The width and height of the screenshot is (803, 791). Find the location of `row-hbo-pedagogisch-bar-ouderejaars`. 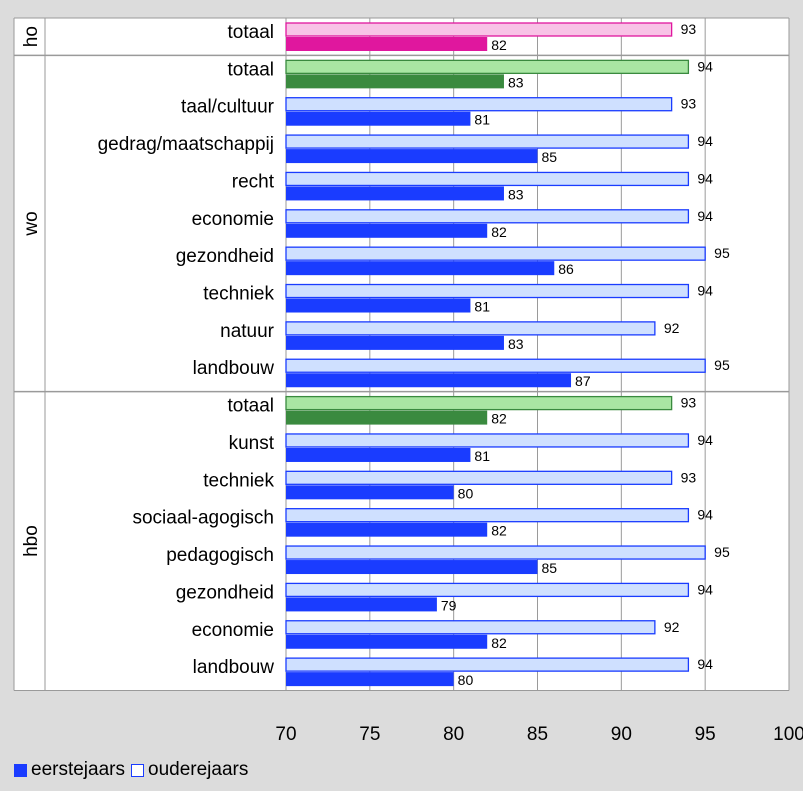

row-hbo-pedagogisch-bar-ouderejaars is located at coordinates (495, 552).